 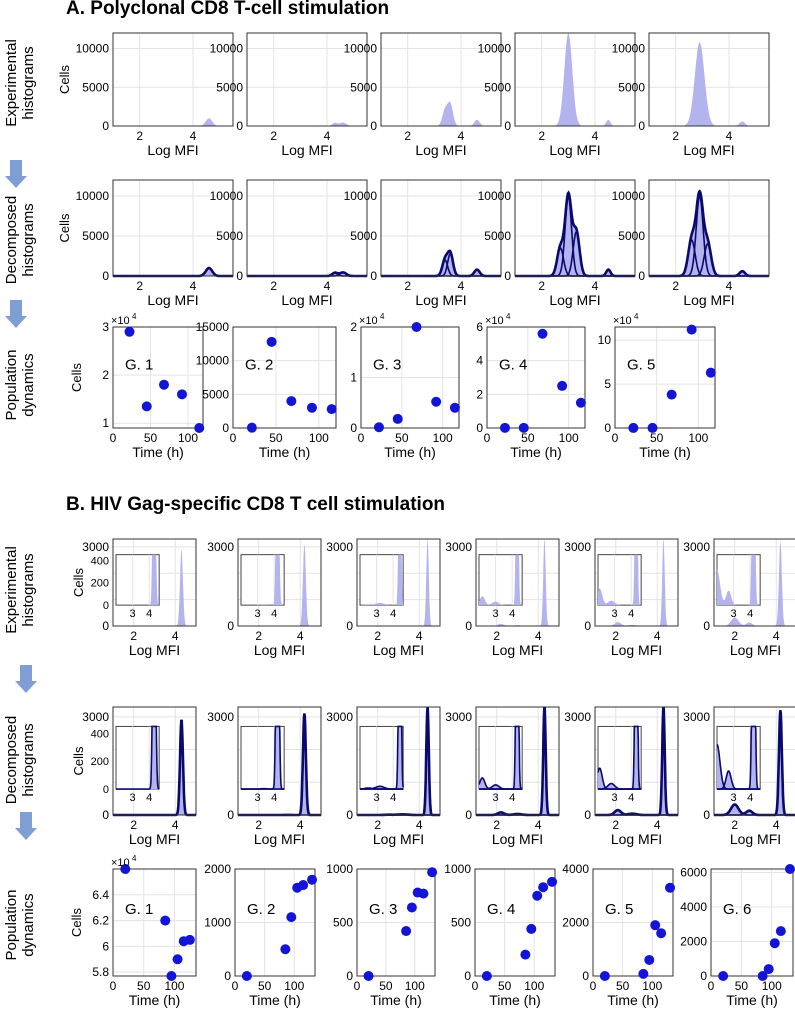 What do you see at coordinates (691, 243) in the screenshot?
I see `A-decomposed-panel-5: 2 4 0 5000 10000 Log MFI` at bounding box center [691, 243].